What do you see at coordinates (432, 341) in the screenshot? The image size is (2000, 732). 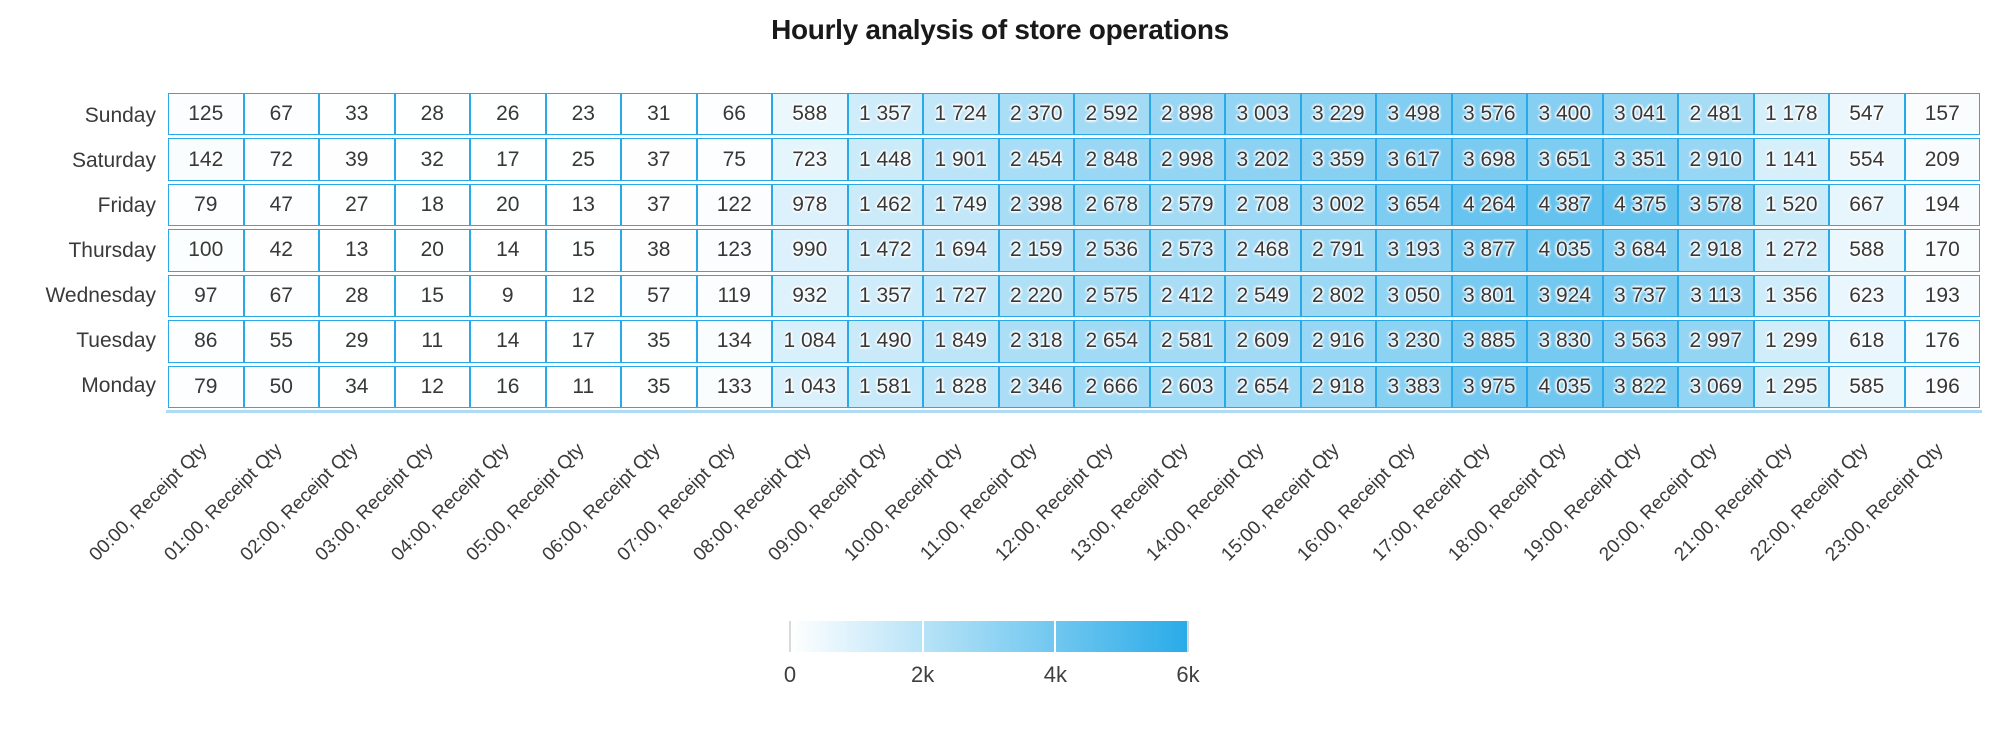 I see `heatmap-cell: 11` at bounding box center [432, 341].